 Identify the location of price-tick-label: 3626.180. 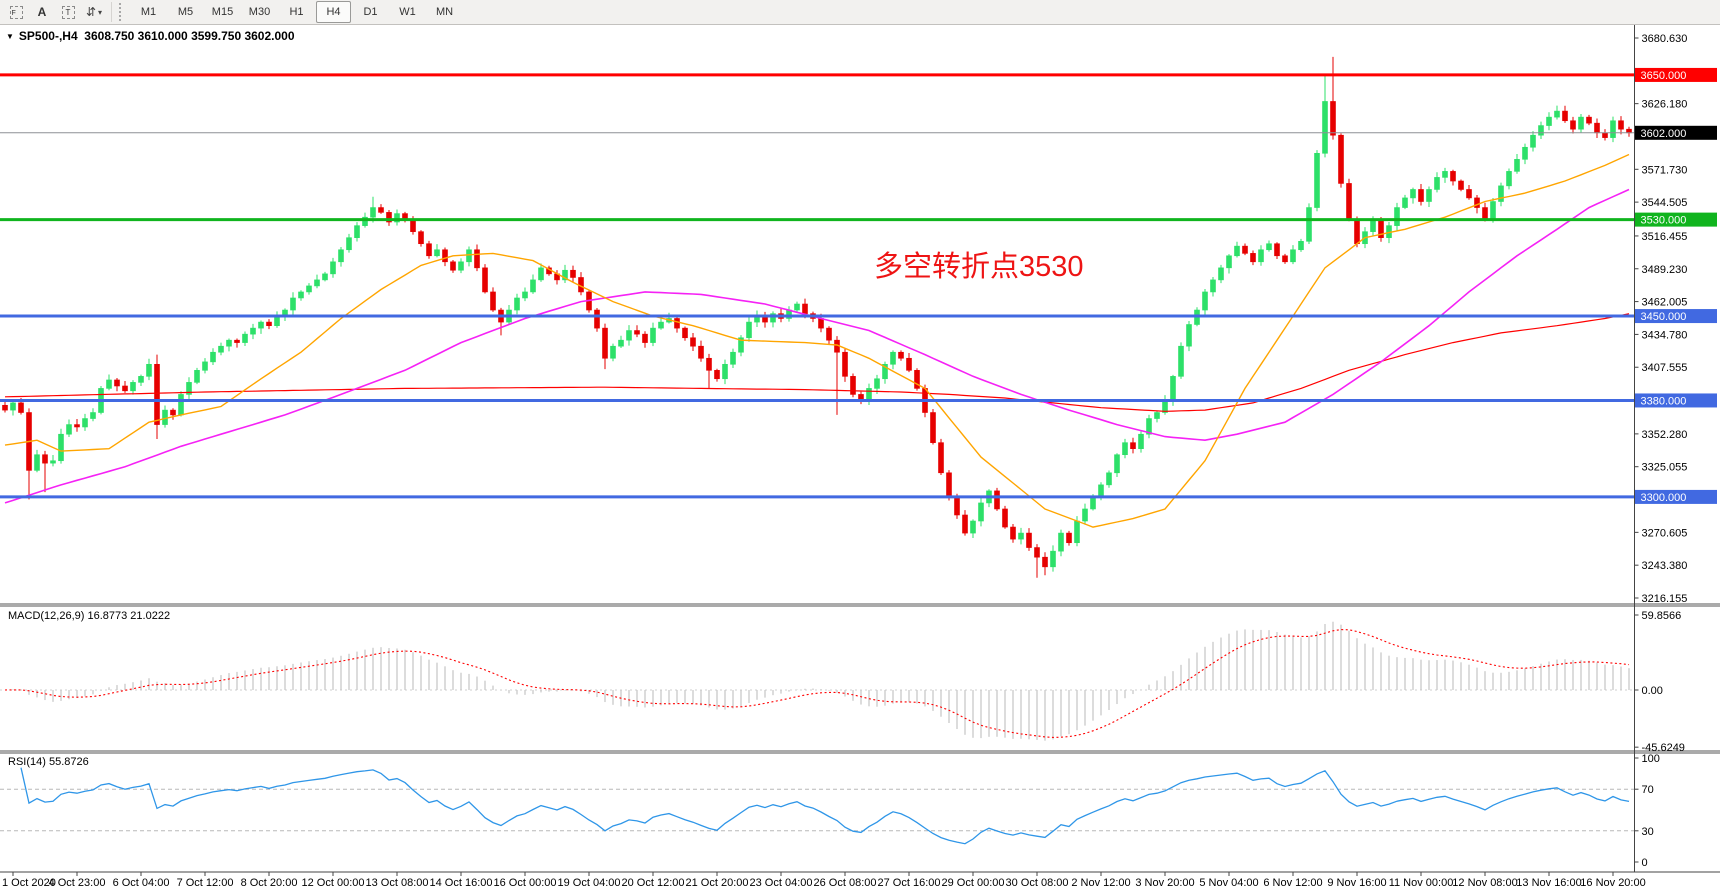
(1665, 105).